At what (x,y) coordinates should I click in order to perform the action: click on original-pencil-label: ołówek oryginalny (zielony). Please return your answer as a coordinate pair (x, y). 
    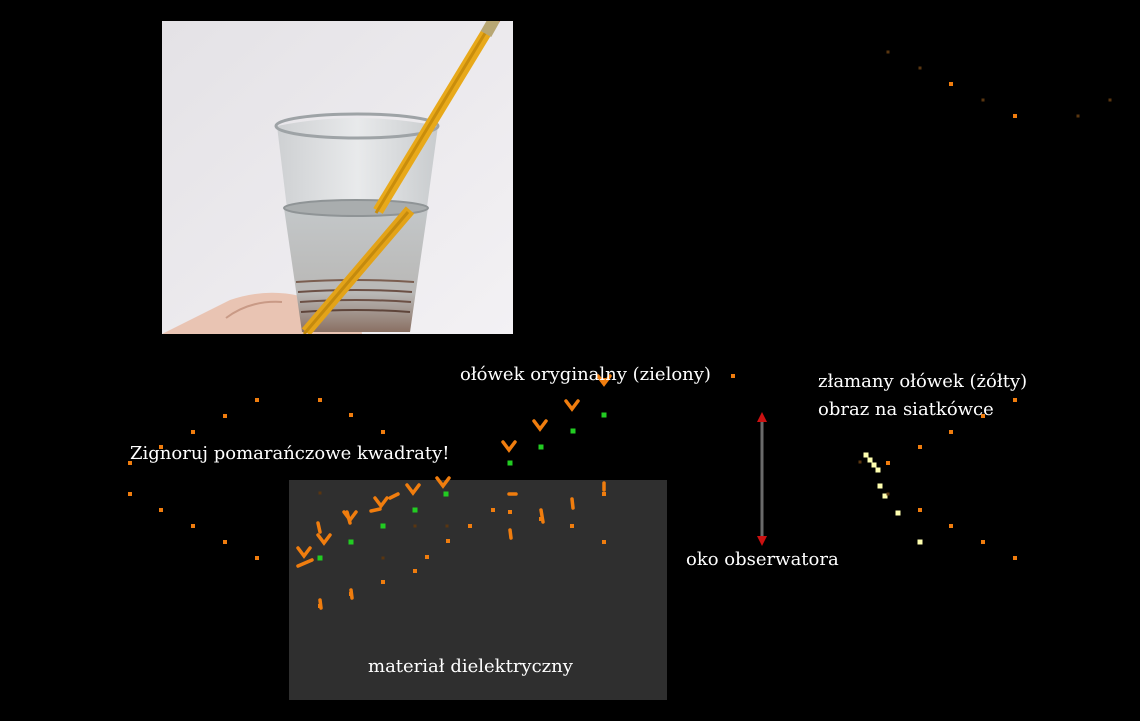
    Looking at the image, I should click on (585, 374).